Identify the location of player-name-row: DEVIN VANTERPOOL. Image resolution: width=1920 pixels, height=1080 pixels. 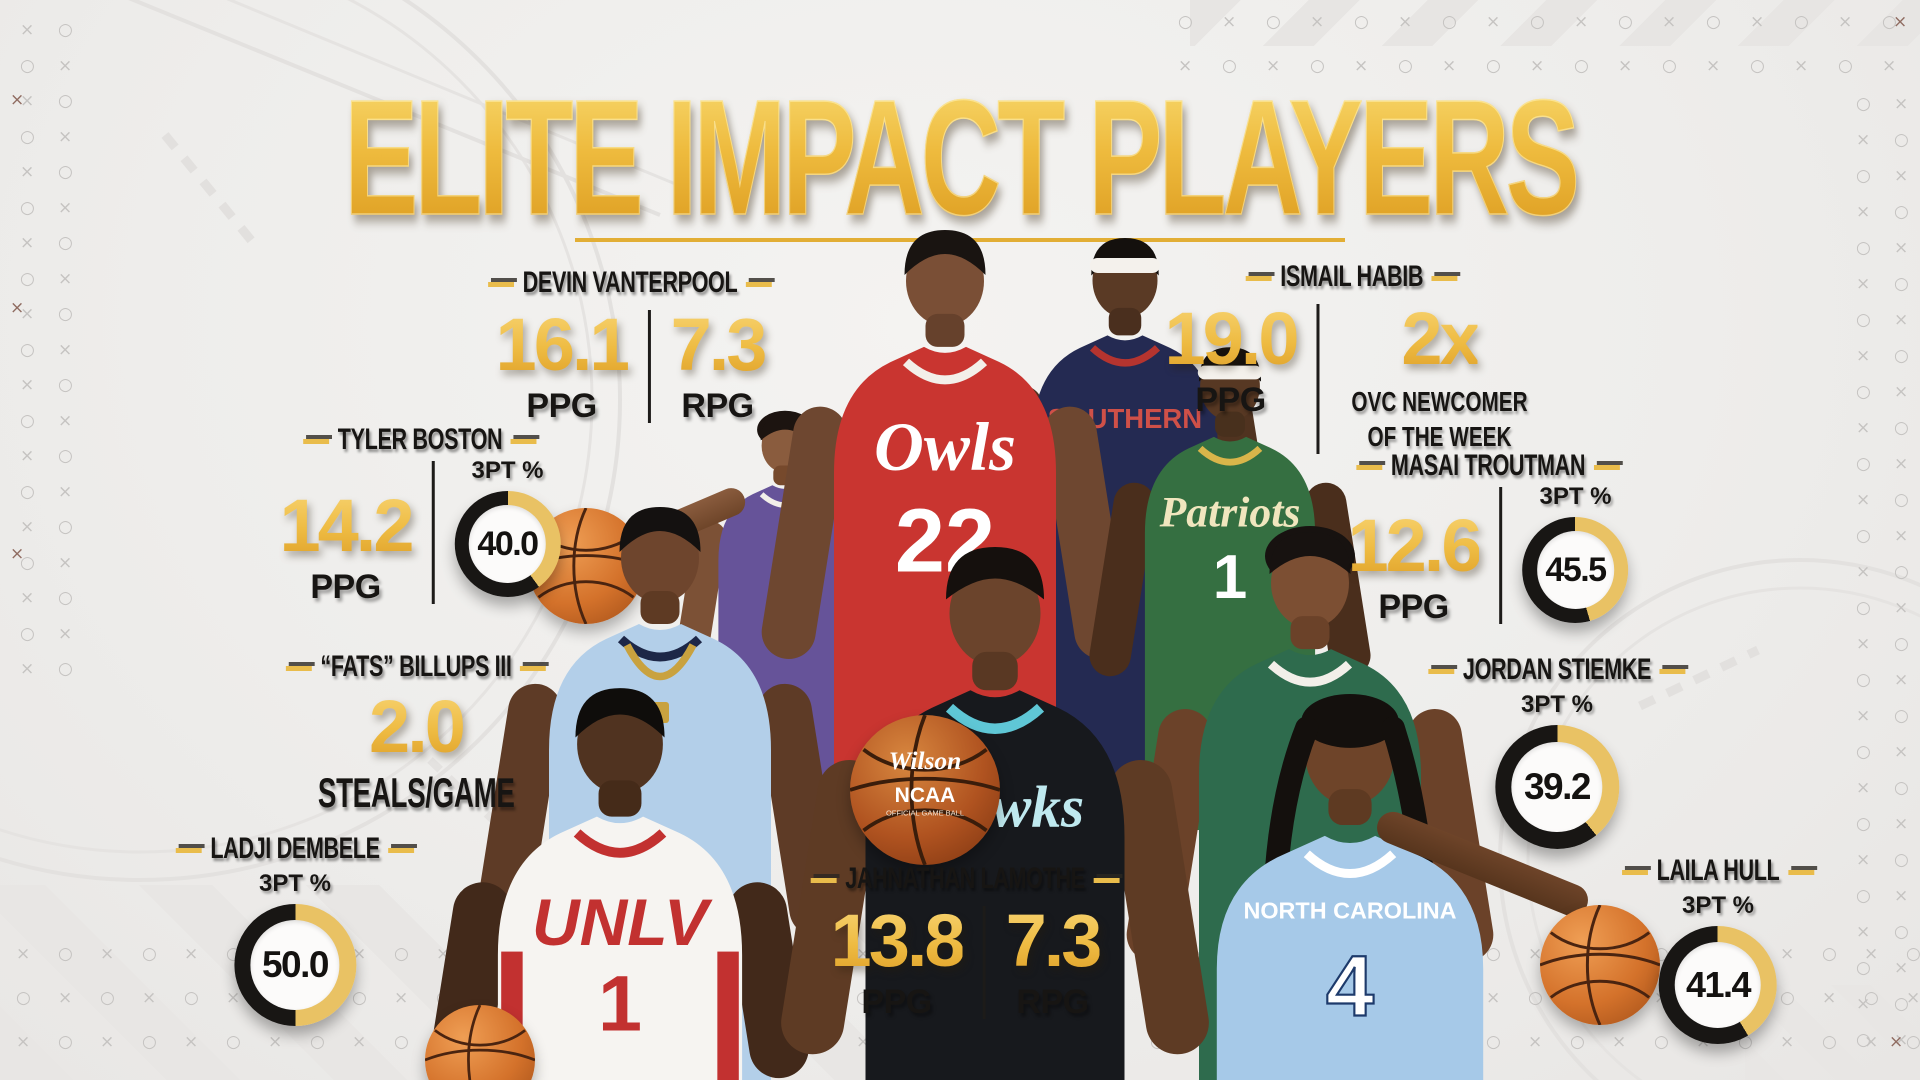
(631, 283).